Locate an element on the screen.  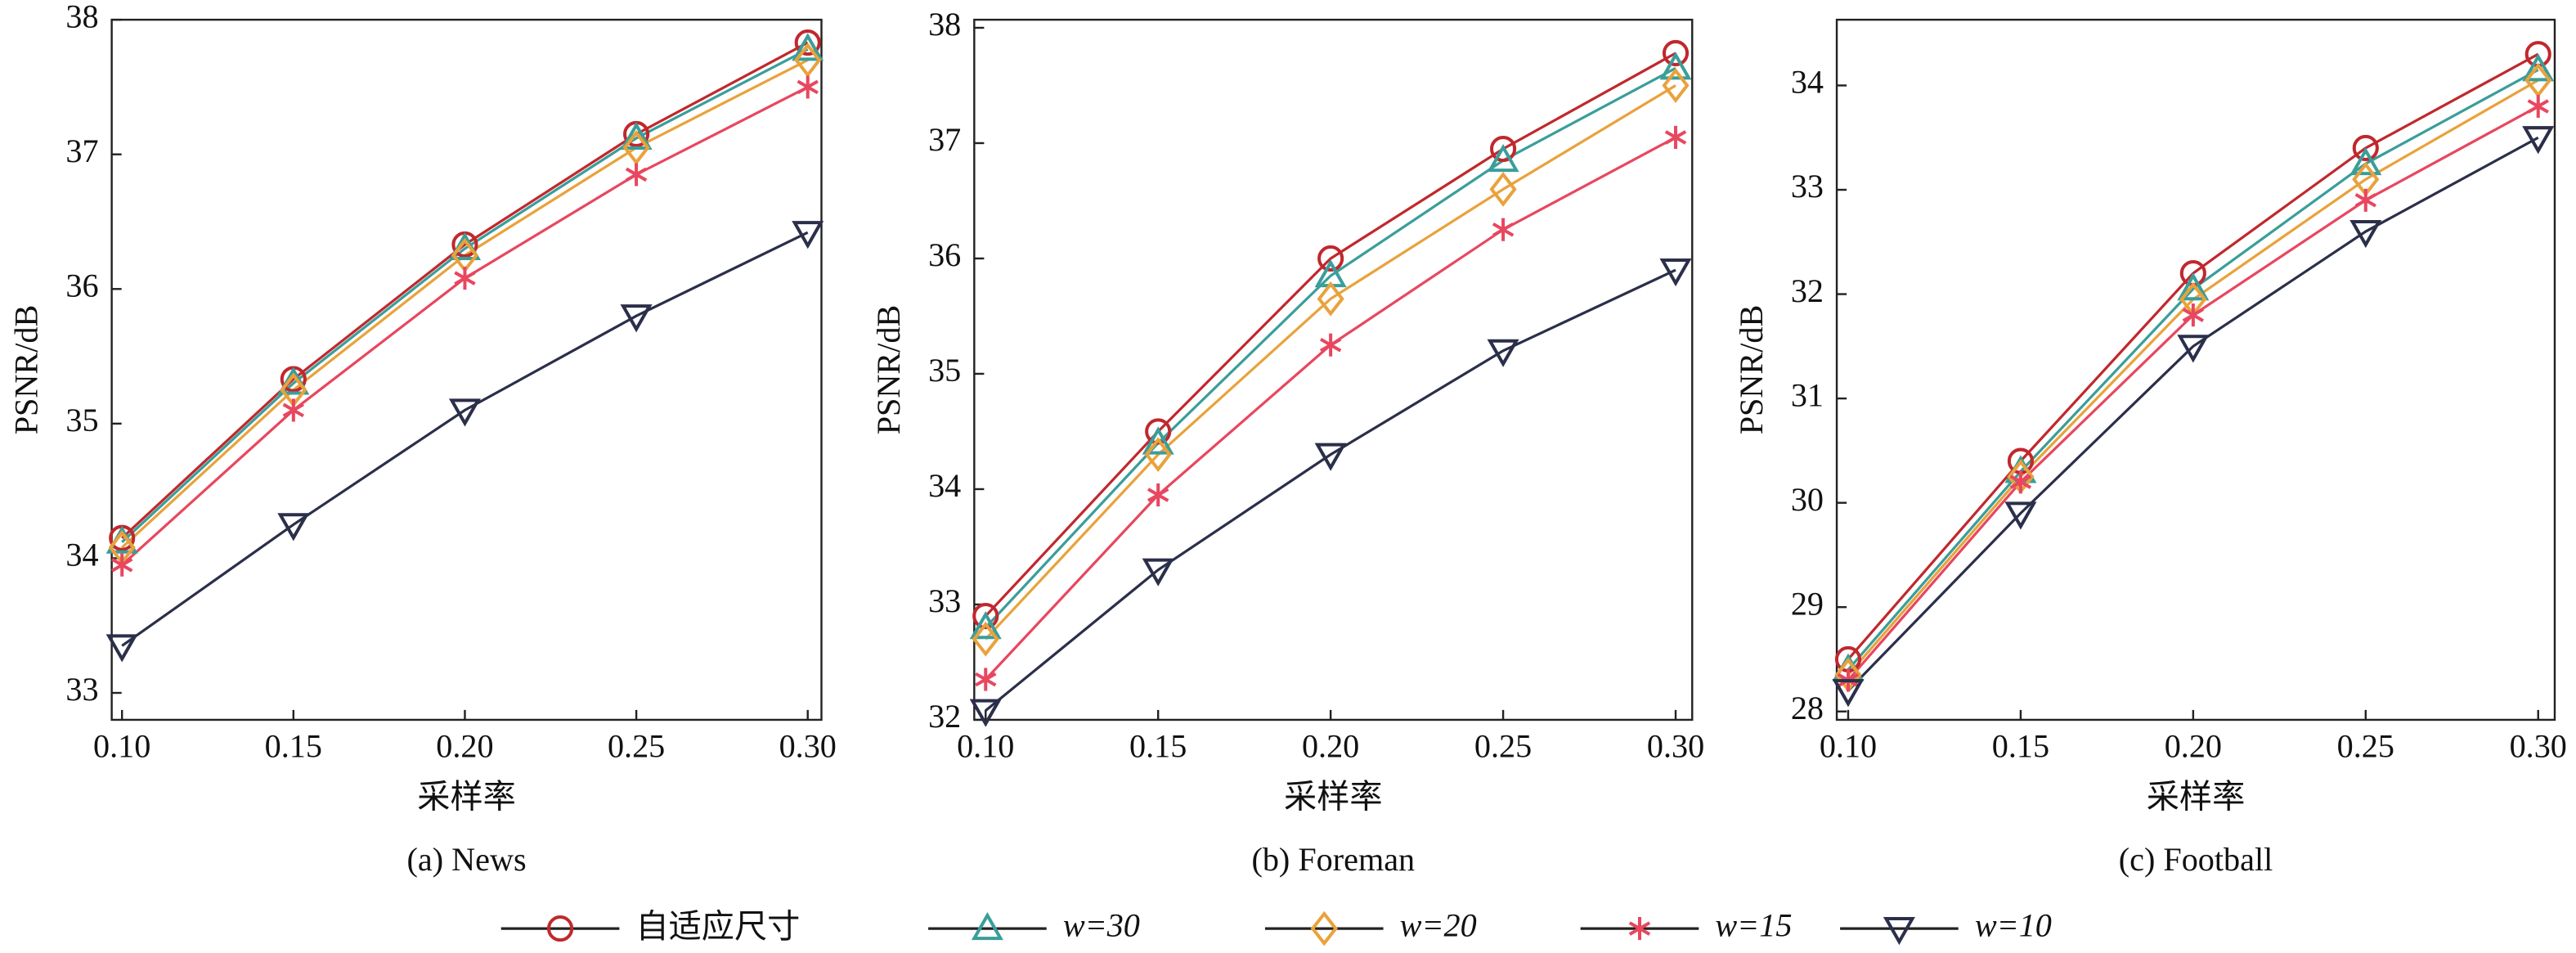
x-tick-label: 0.15 is located at coordinates (293, 745).